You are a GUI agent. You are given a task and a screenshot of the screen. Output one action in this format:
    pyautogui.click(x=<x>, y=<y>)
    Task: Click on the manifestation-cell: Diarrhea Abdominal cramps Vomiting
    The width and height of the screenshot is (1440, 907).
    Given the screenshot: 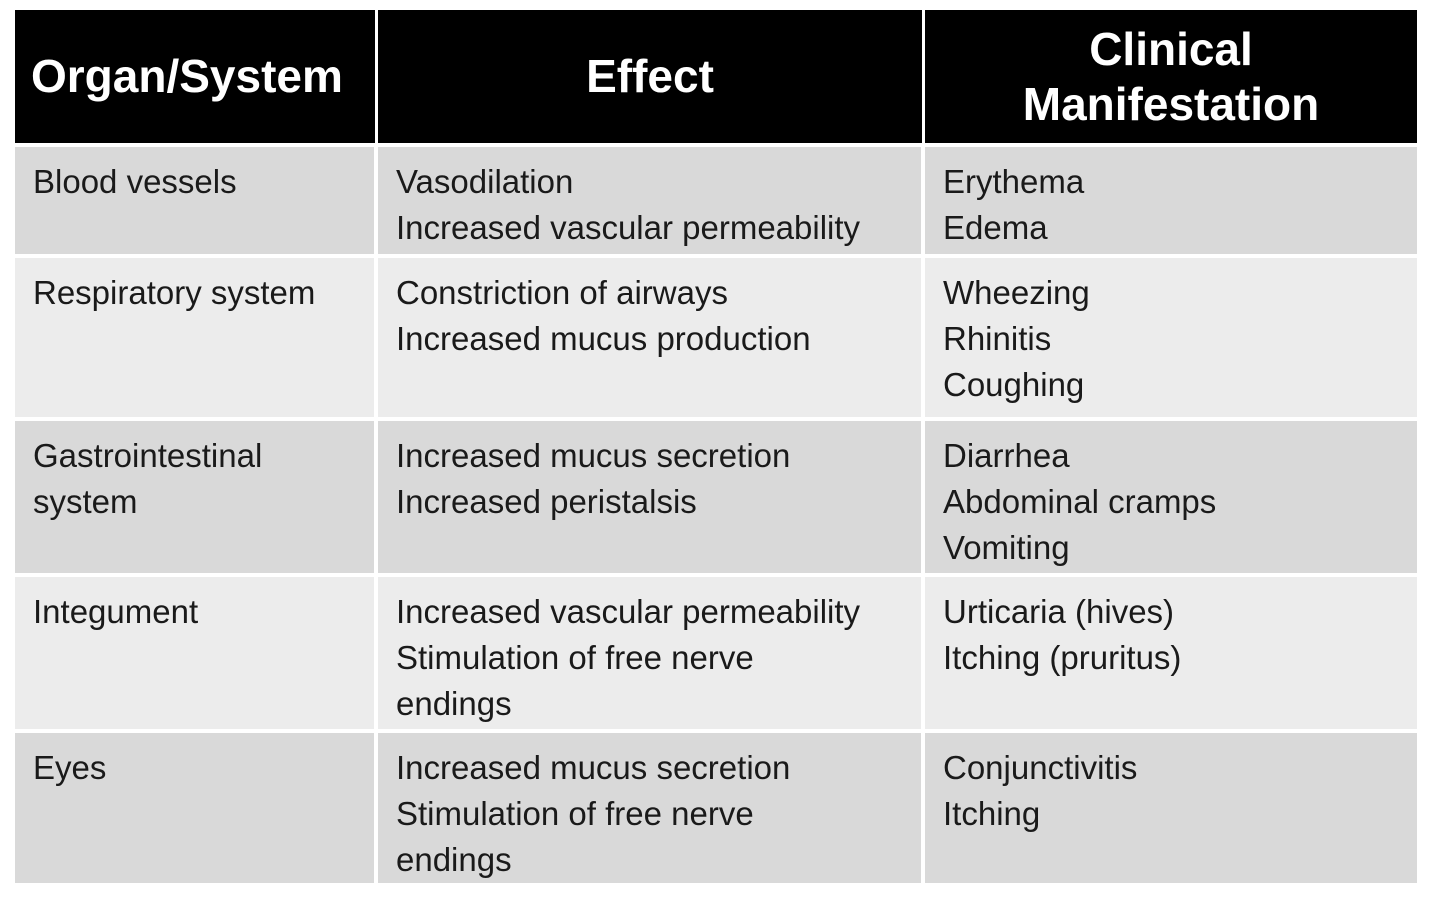 What is the action you would take?
    pyautogui.click(x=1171, y=499)
    